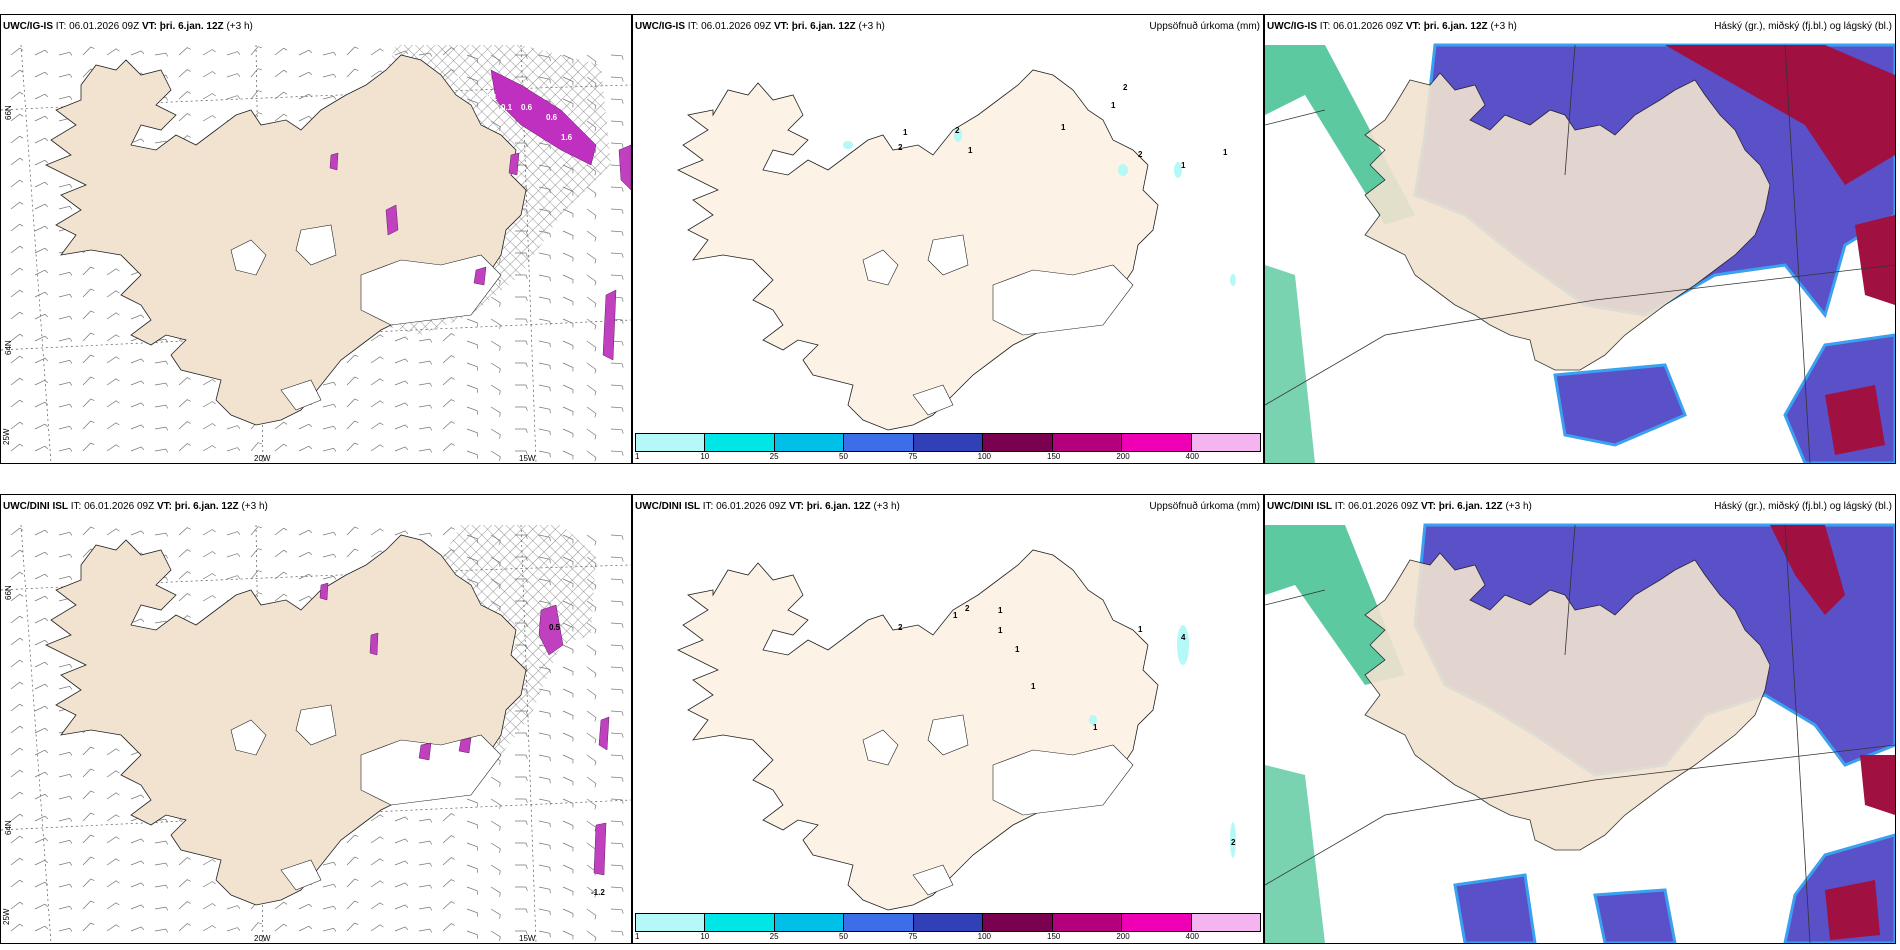 The width and height of the screenshot is (1900, 950). I want to click on precip-labels: 2 1 2 1 1 1 2 2 1 1, so click(1063, 126).